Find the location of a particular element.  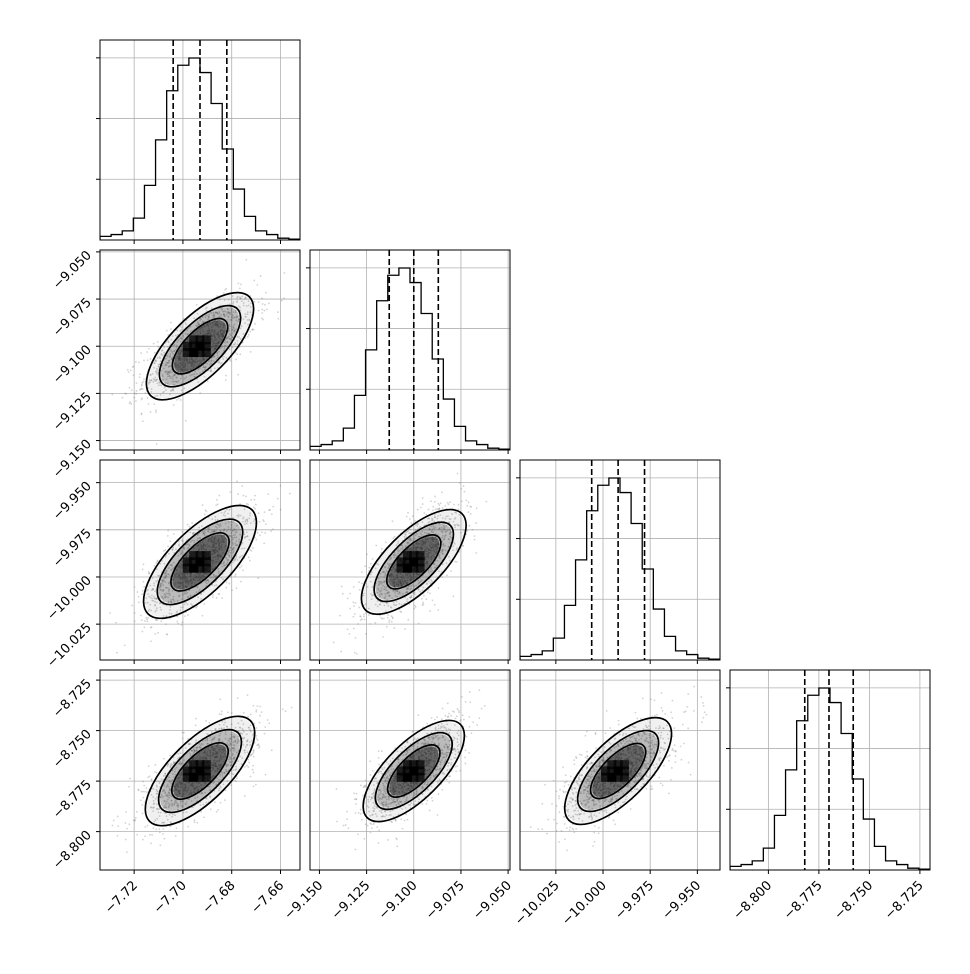

y-tick-label: −9.125 is located at coordinates (72, 412).